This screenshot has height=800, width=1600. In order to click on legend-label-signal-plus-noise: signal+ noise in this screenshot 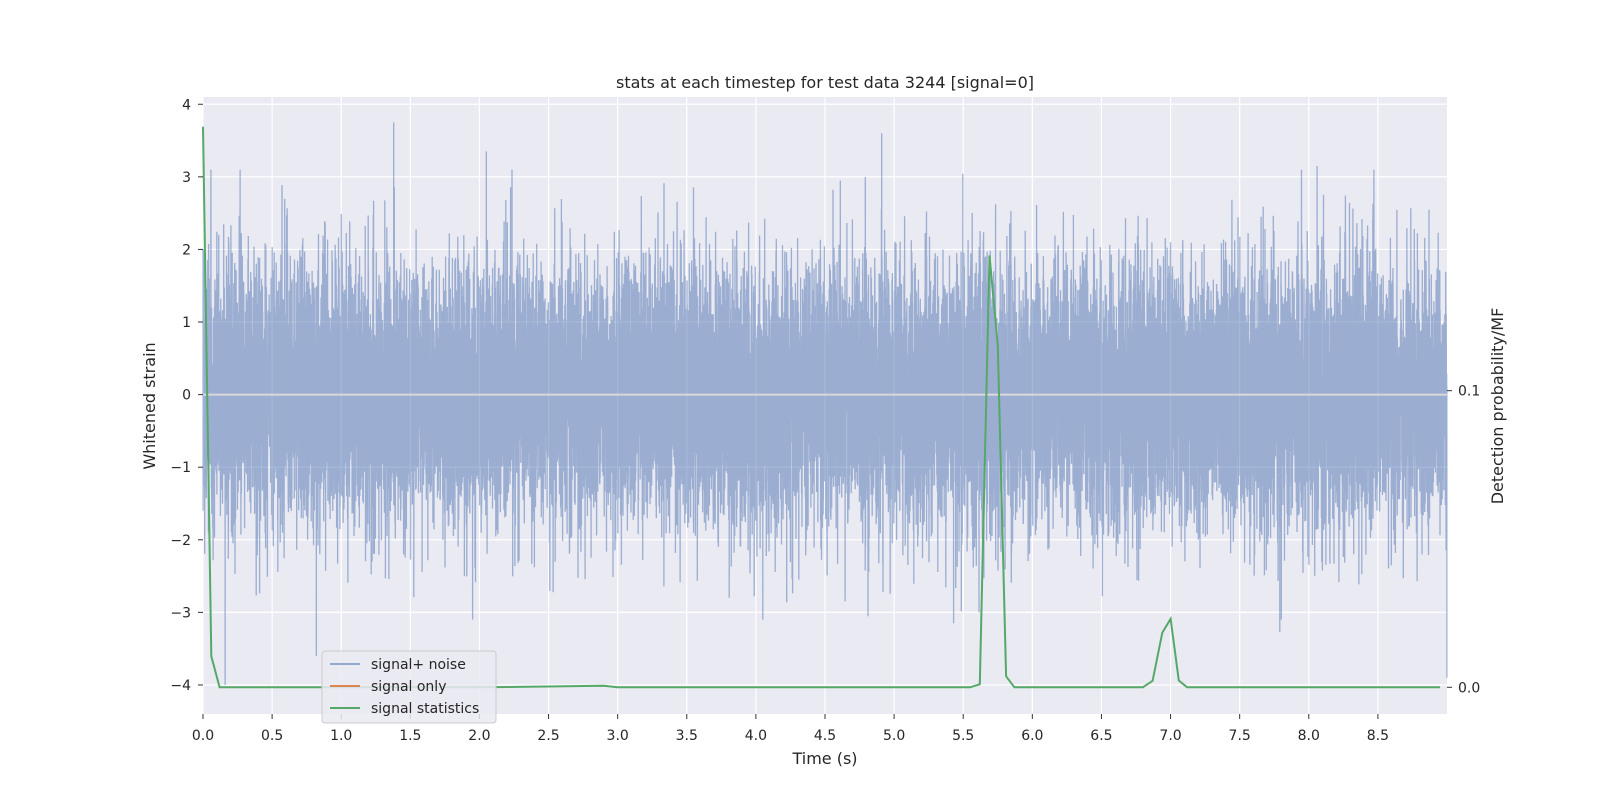, I will do `click(418, 665)`.